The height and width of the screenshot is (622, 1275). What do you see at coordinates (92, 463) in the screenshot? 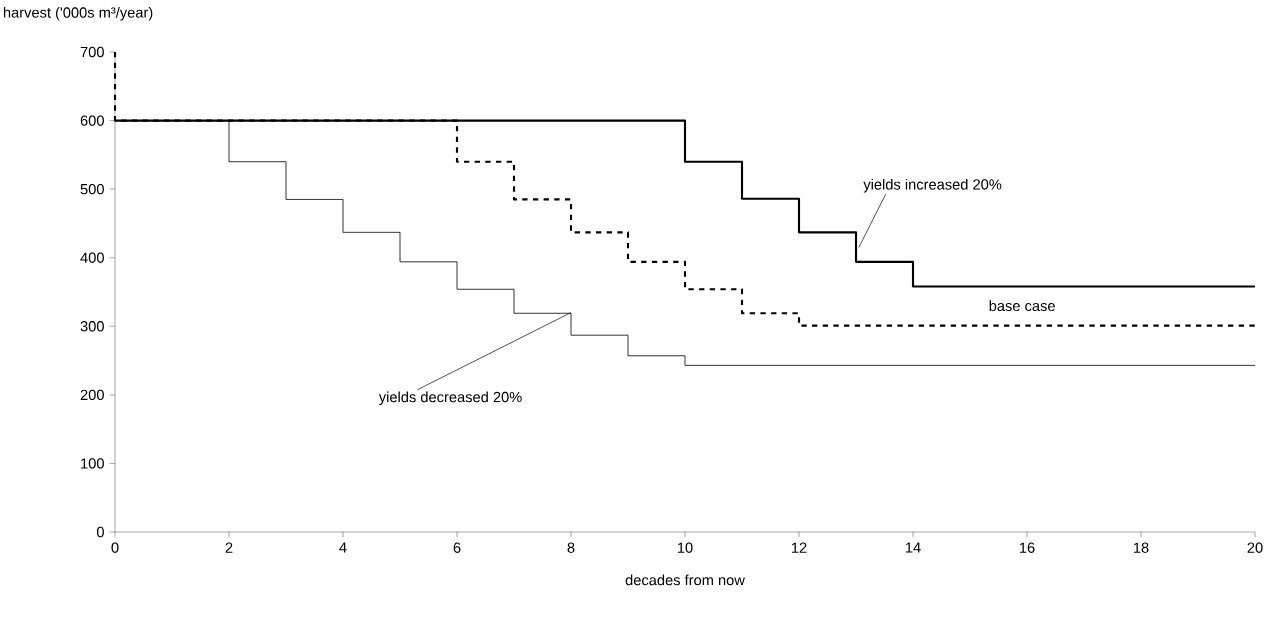
I see `y-tick-label: 100` at bounding box center [92, 463].